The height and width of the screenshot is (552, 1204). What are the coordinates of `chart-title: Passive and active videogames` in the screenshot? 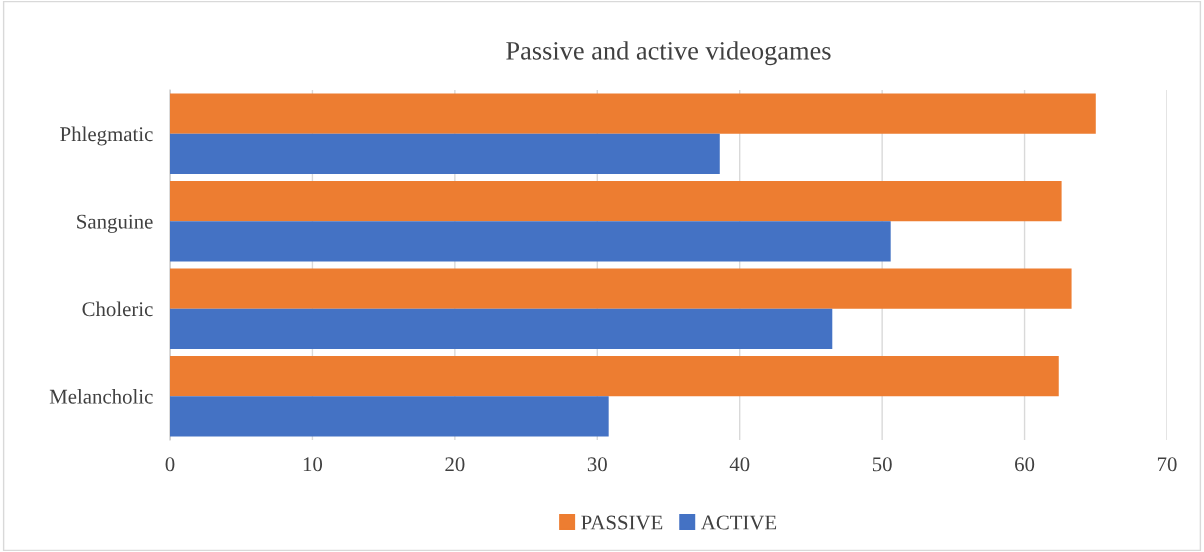 It's located at (668, 53).